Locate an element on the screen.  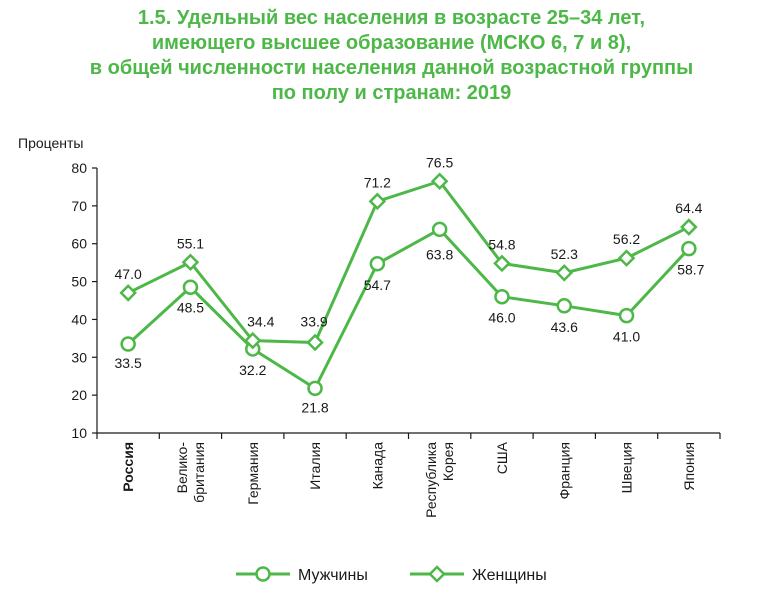
title-line-4: по полу и странам: 2019 is located at coordinates (391, 93).